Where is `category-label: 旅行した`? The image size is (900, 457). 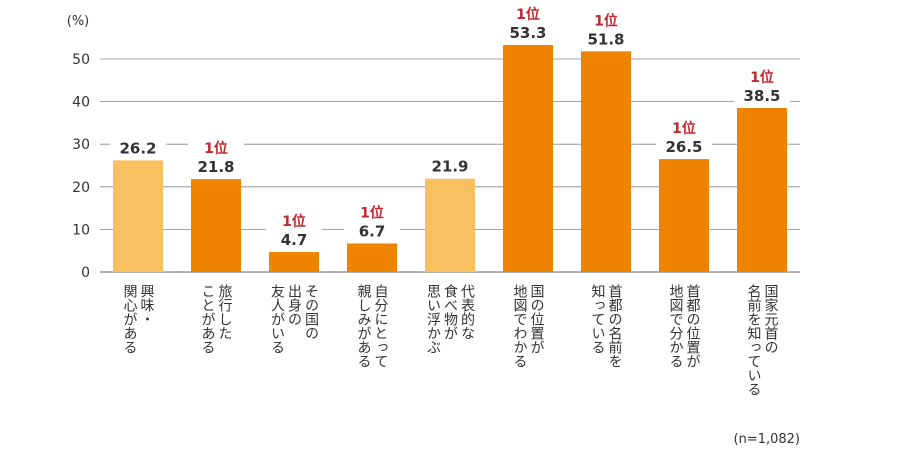
category-label: 旅行した is located at coordinates (225, 312).